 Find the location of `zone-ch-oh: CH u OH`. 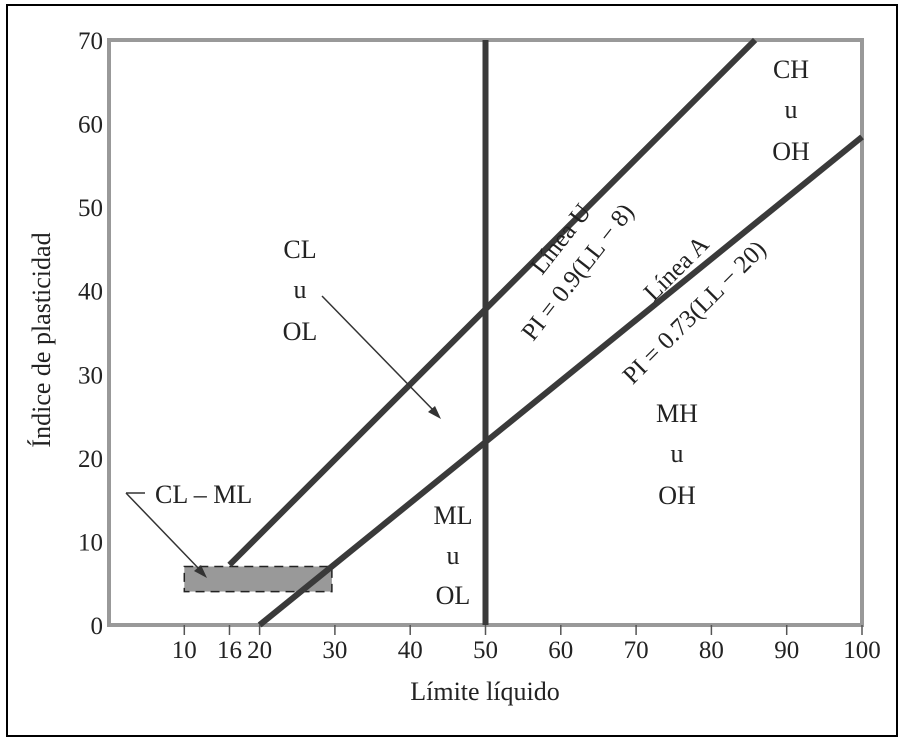

zone-ch-oh: CH u OH is located at coordinates (791, 110).